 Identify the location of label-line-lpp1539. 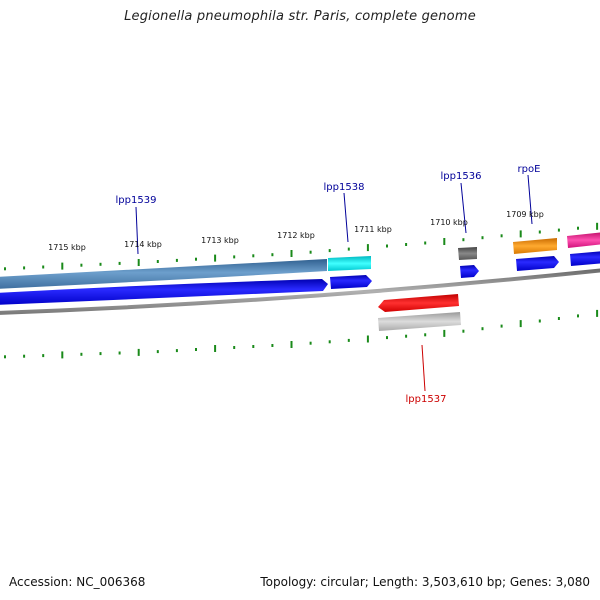
(137, 230).